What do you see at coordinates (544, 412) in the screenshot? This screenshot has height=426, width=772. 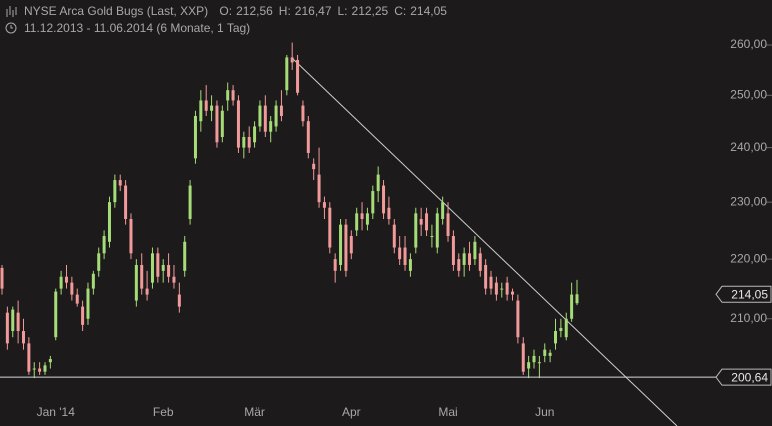 I see `x-tick-label: Jun` at bounding box center [544, 412].